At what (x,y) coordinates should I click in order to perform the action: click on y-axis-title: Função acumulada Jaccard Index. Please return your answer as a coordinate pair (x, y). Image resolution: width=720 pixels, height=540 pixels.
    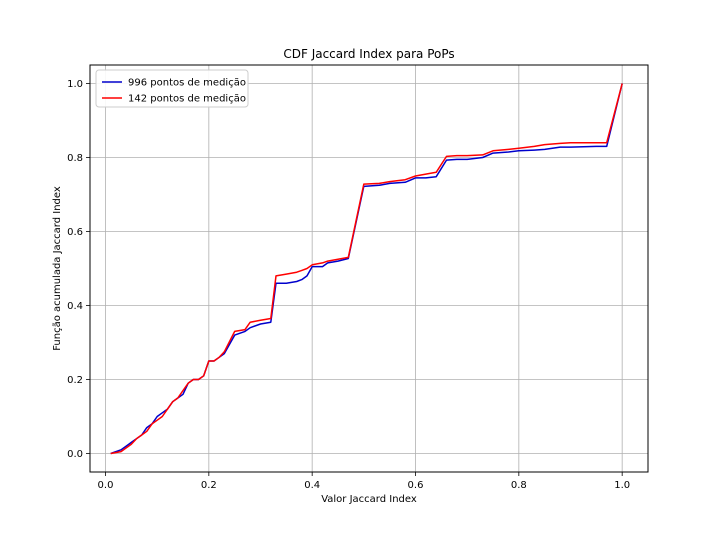
    Looking at the image, I should click on (57, 268).